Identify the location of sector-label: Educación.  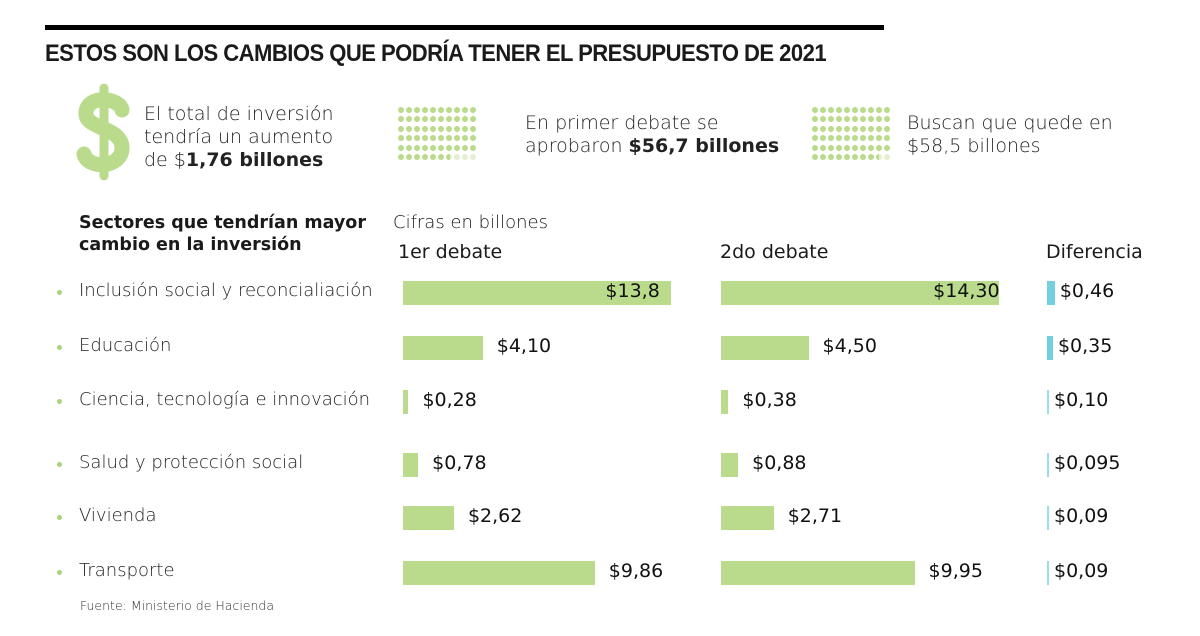
(125, 345).